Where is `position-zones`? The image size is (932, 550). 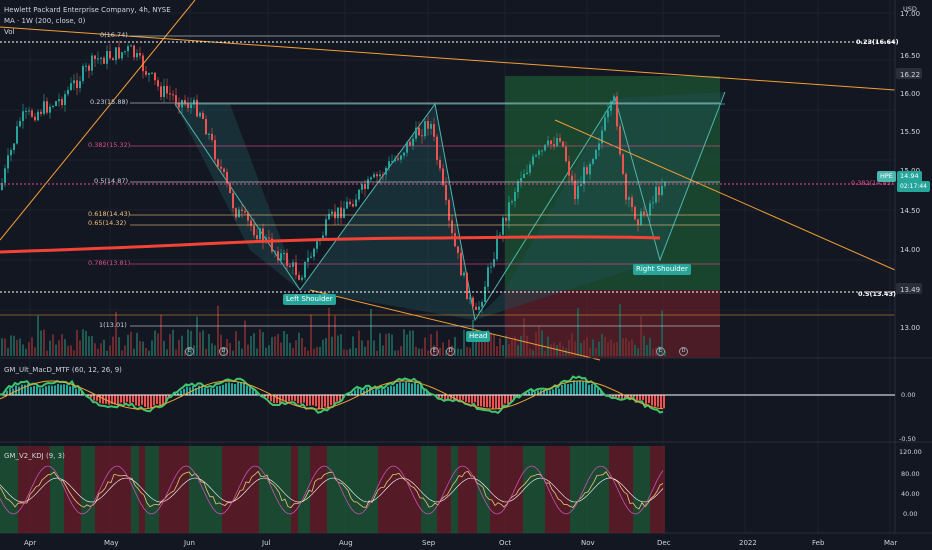
position-zones is located at coordinates (612, 217).